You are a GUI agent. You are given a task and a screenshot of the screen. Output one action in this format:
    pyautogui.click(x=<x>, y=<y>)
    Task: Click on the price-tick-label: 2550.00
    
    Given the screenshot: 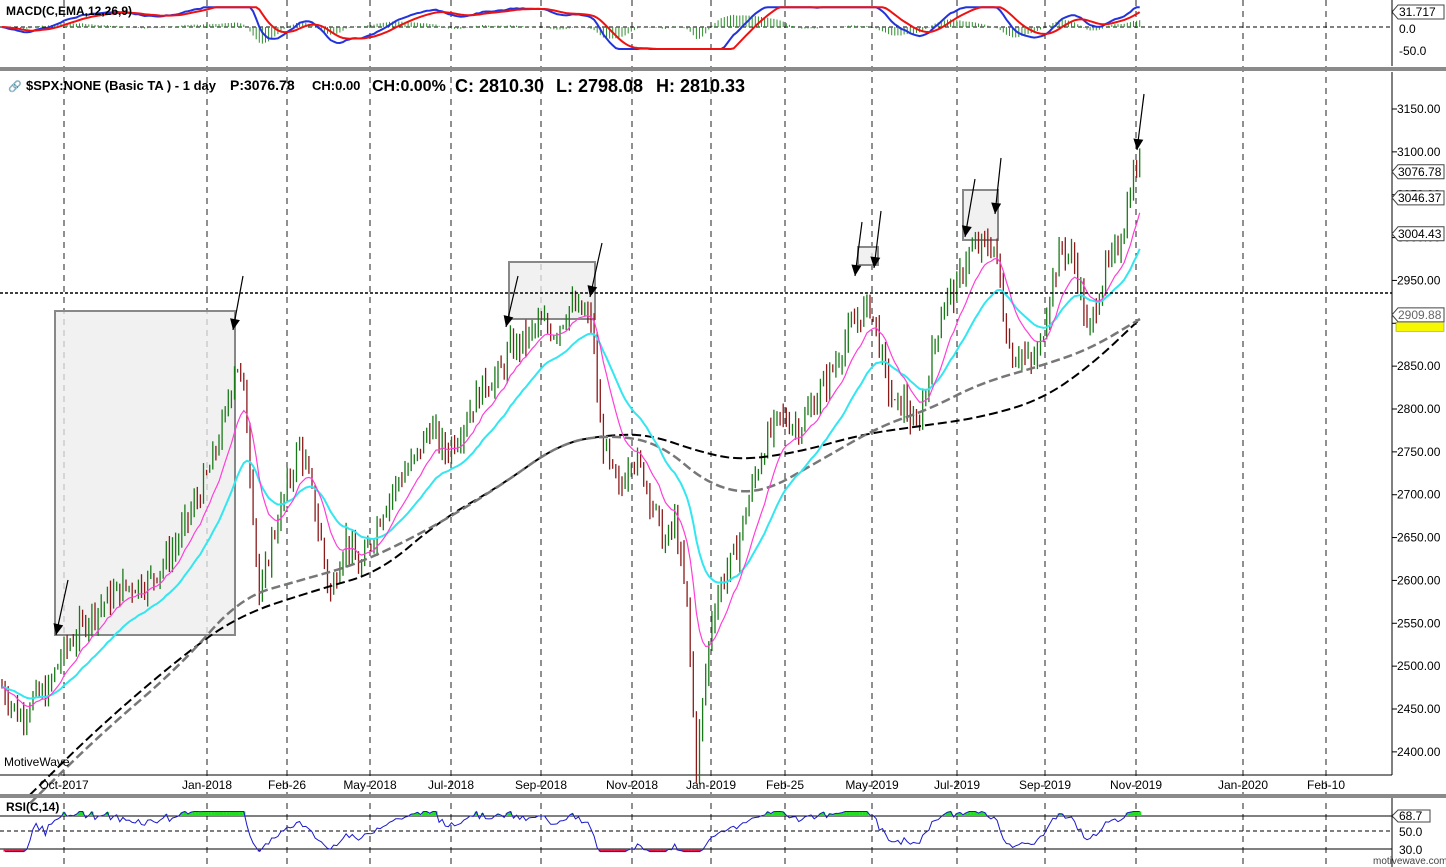 What is the action you would take?
    pyautogui.click(x=1419, y=623)
    